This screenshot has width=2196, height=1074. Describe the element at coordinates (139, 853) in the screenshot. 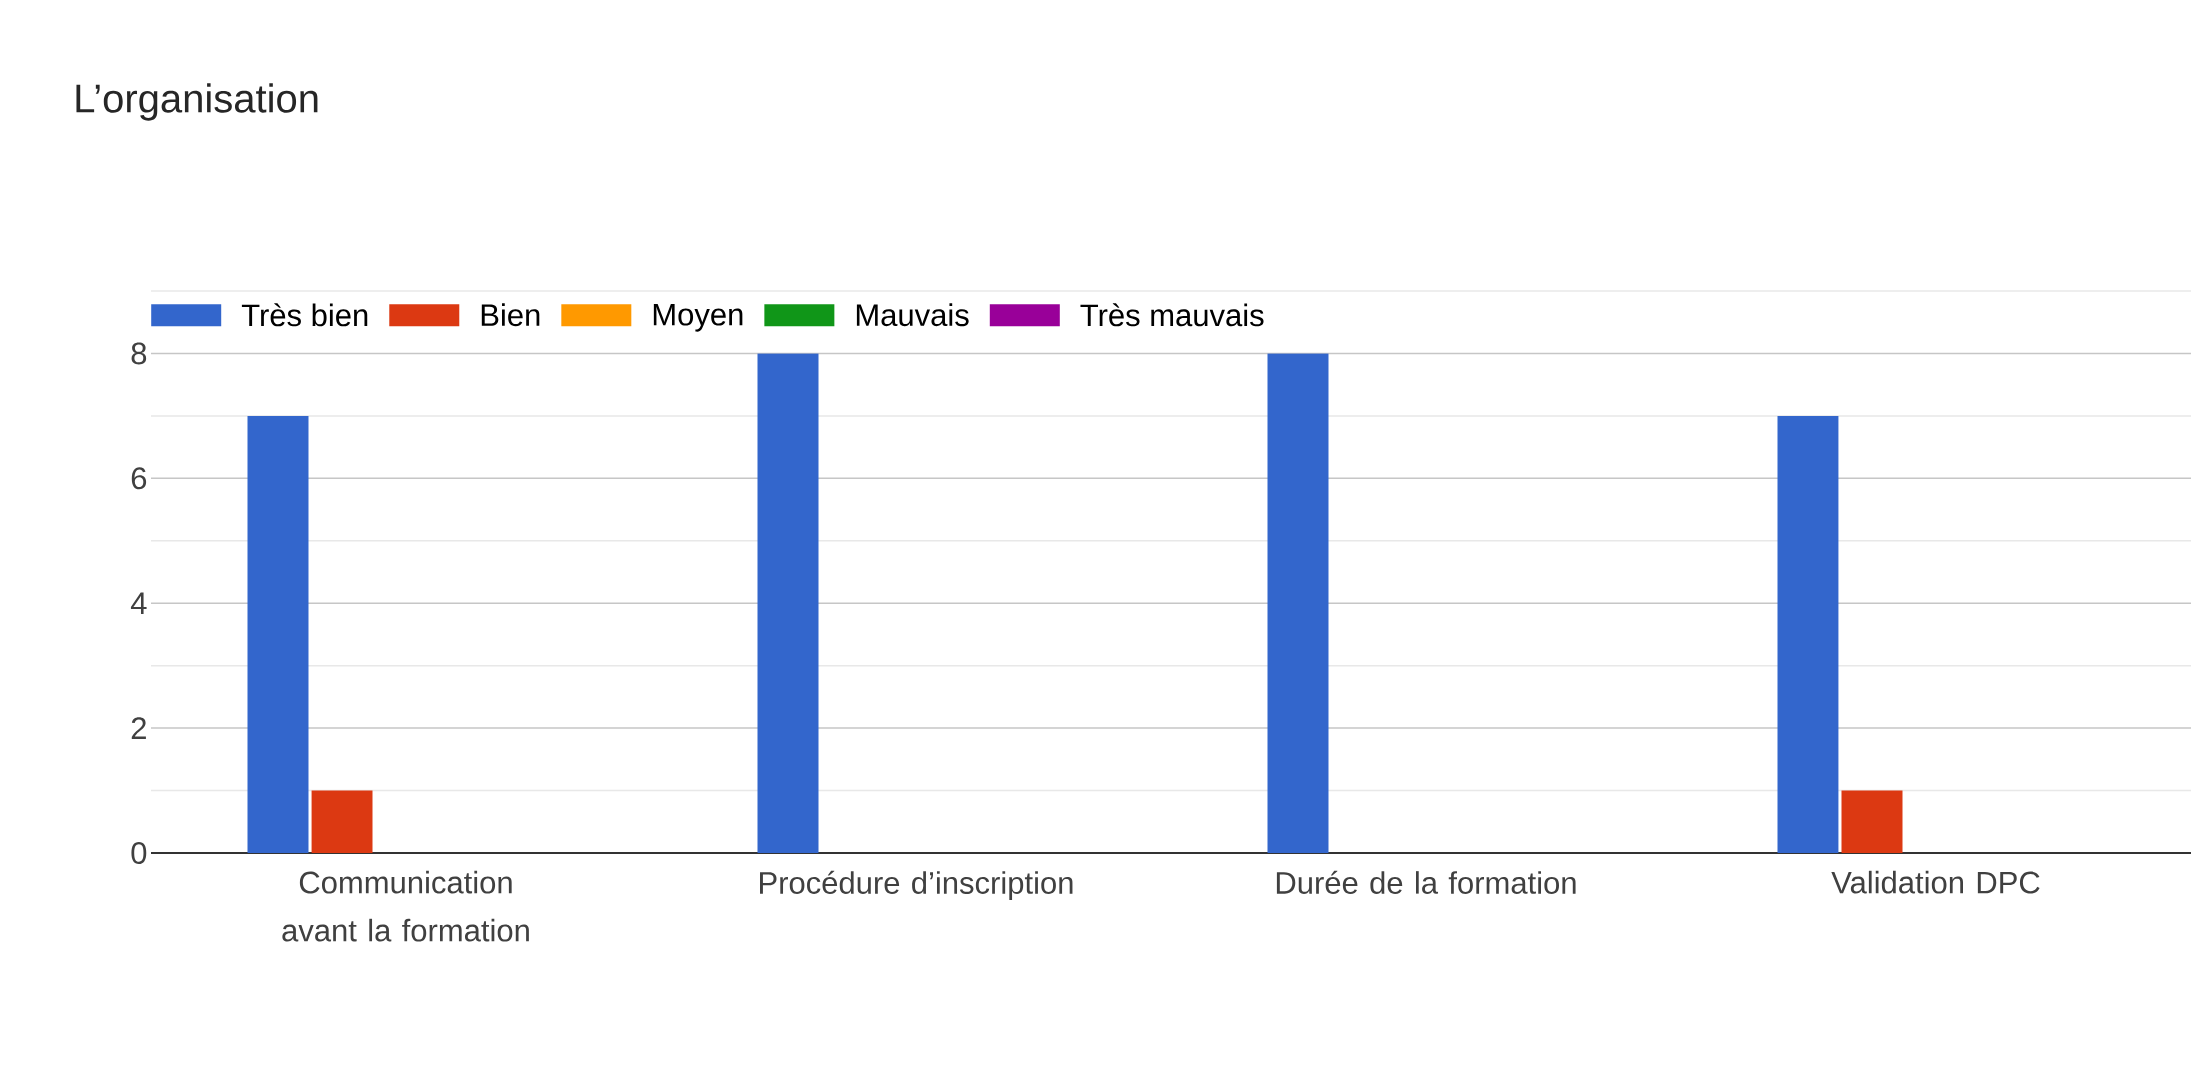

I see `y-tick-label: 0` at that location.